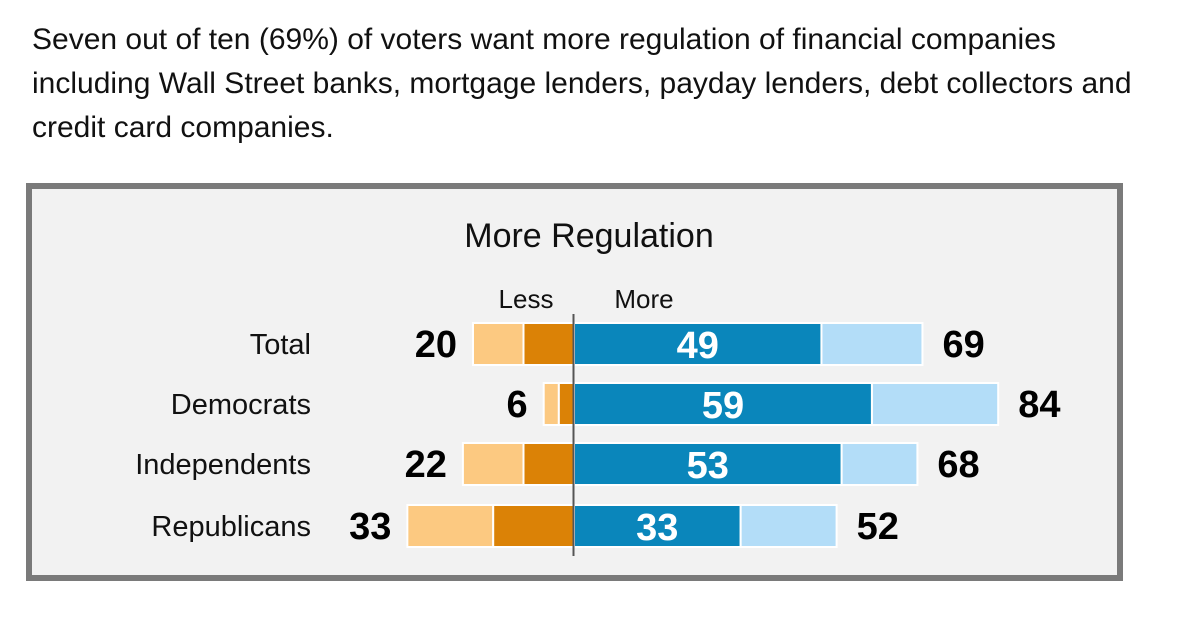  I want to click on category-label: Total, so click(280, 345).